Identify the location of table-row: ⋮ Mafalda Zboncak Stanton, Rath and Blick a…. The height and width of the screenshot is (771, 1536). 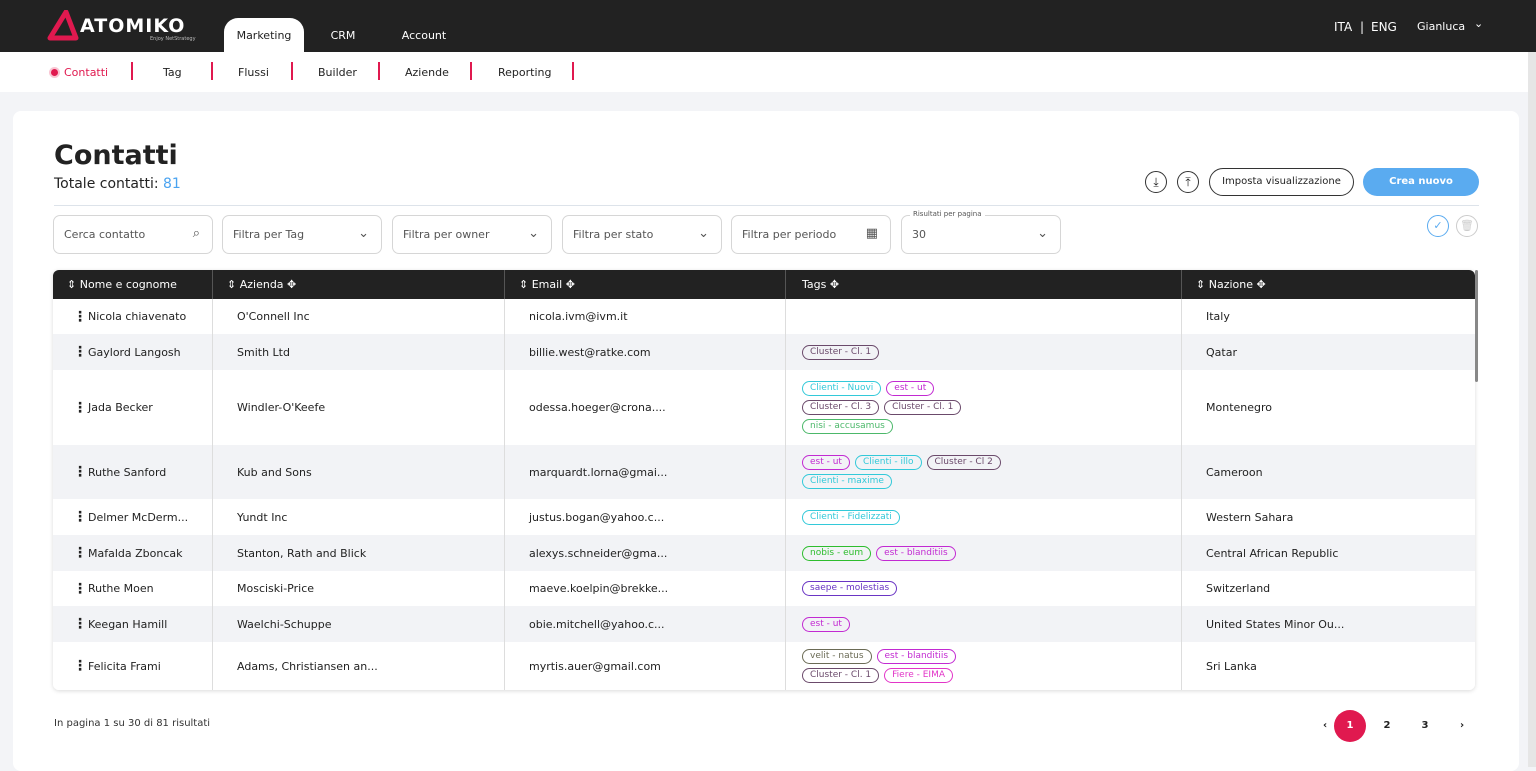
(764, 553).